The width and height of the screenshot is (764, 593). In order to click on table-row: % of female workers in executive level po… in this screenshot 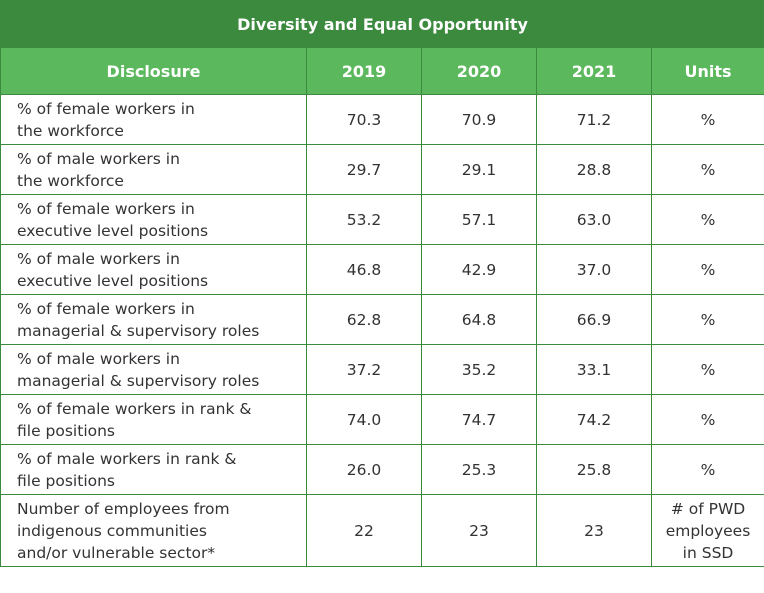, I will do `click(382, 219)`.